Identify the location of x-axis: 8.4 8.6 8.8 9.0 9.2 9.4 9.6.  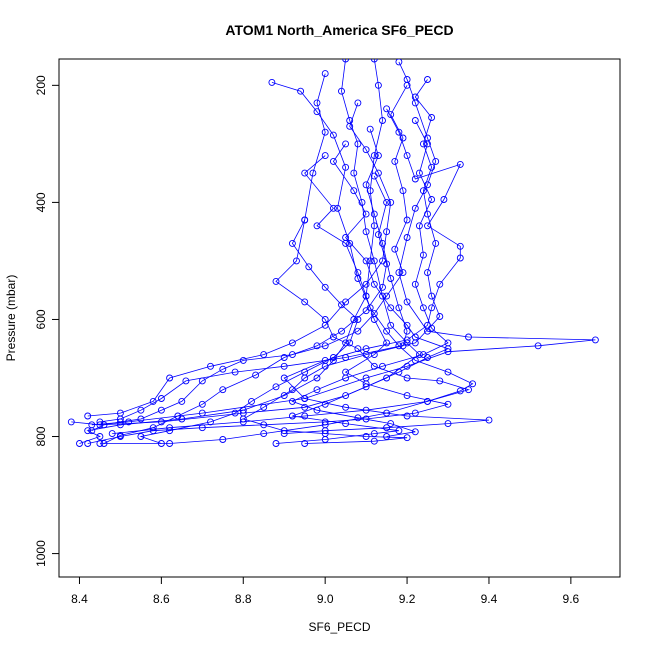
(325, 591).